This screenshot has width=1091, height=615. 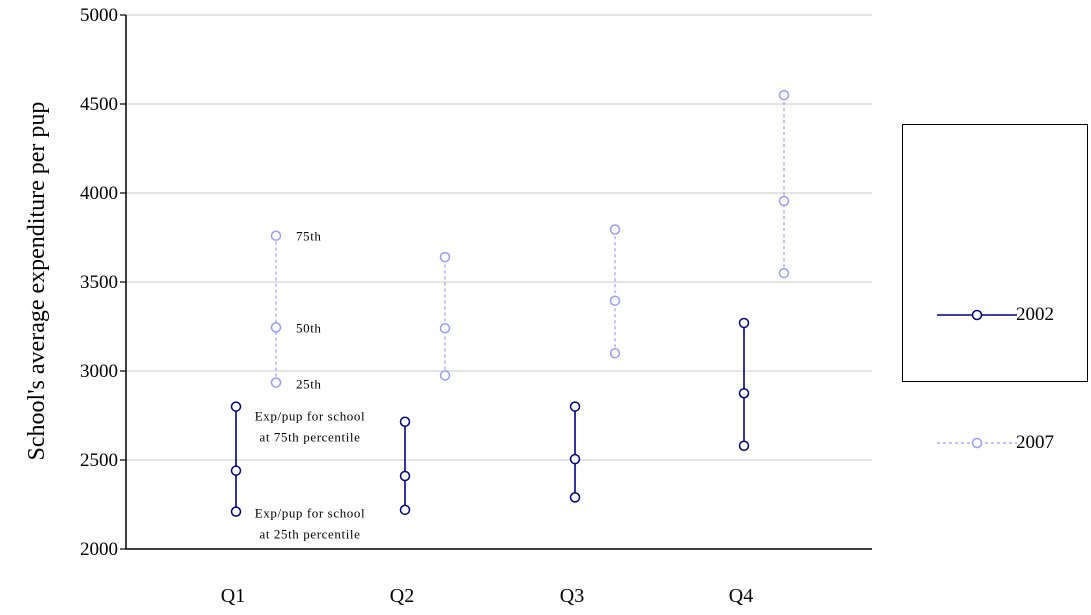 I want to click on point-2002-Q4-p25, so click(x=744, y=446).